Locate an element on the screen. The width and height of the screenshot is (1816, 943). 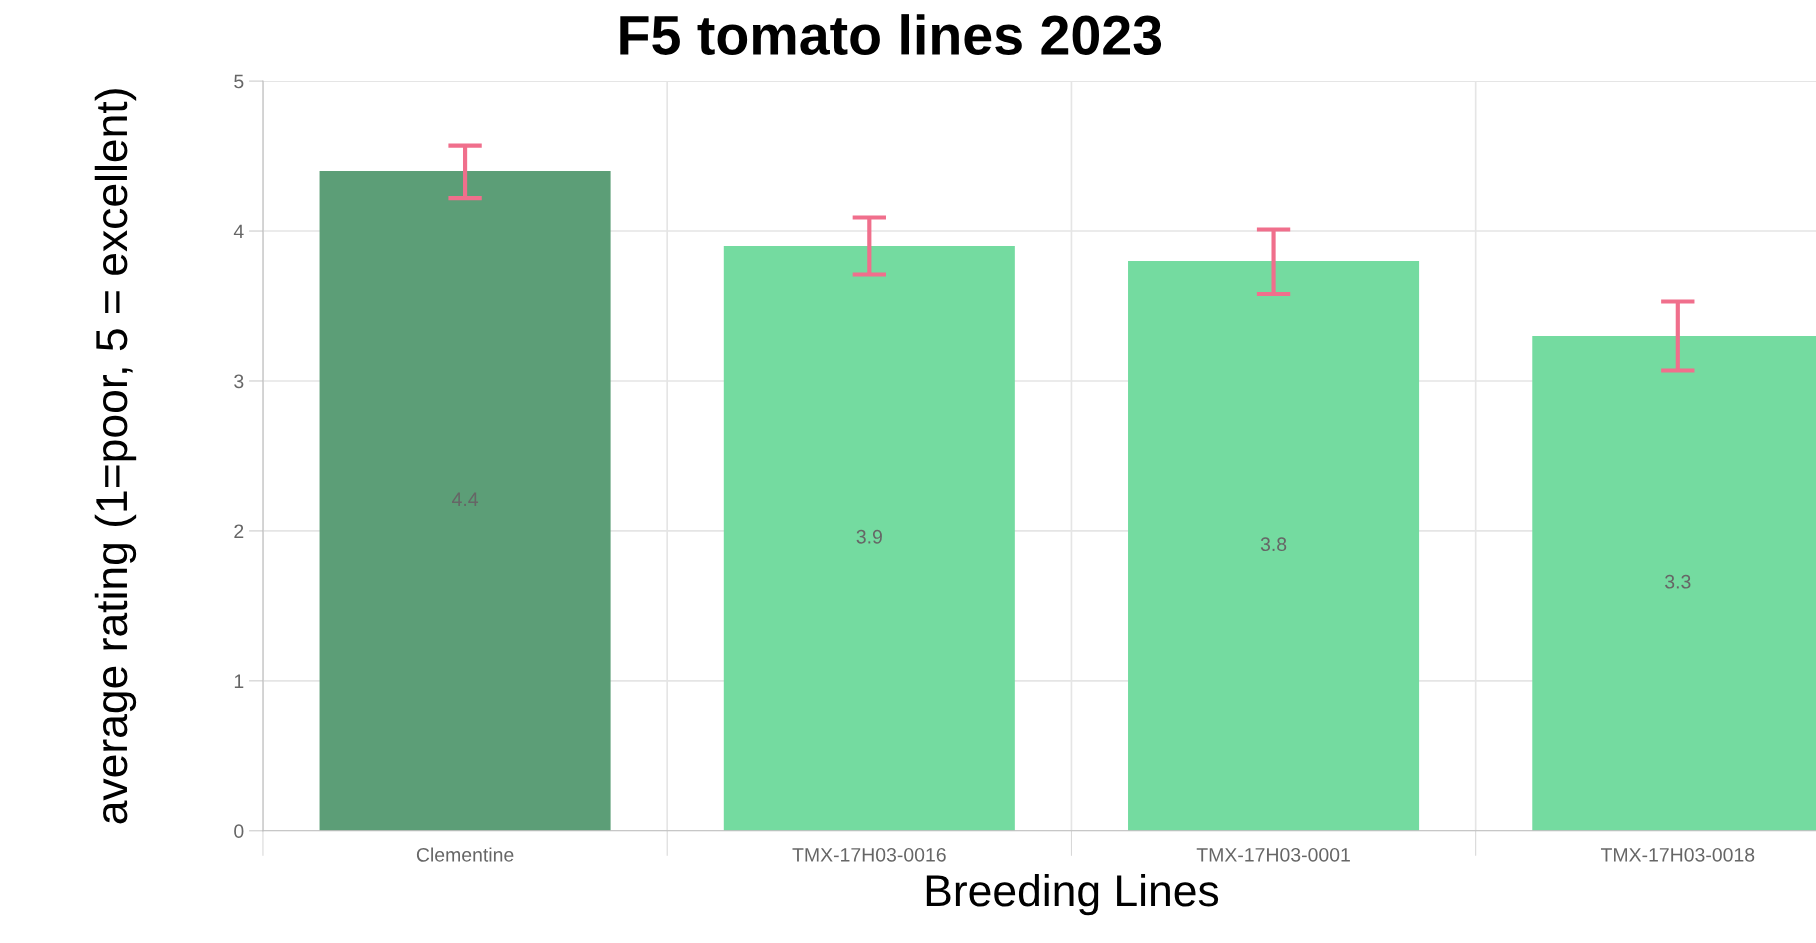
y-tick-label: 5 is located at coordinates (239, 81).